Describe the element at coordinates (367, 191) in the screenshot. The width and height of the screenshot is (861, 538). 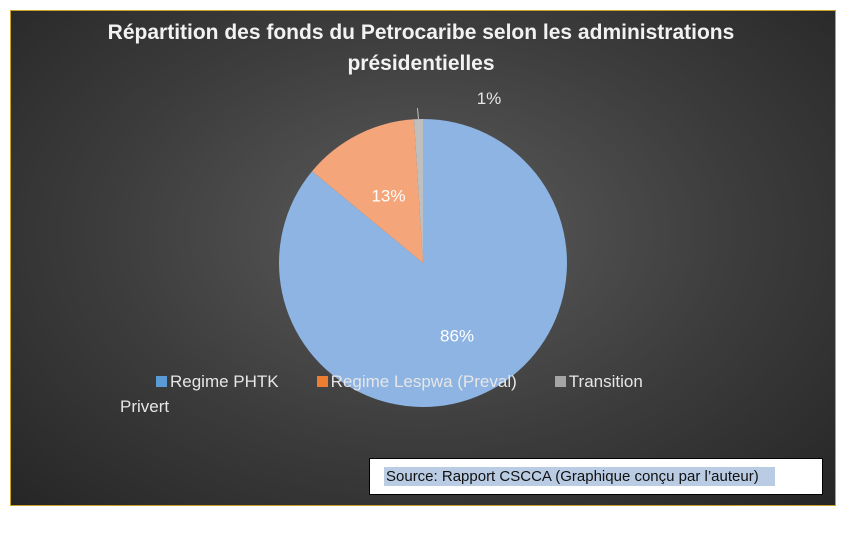
I see `pie-slice-lespwa` at that location.